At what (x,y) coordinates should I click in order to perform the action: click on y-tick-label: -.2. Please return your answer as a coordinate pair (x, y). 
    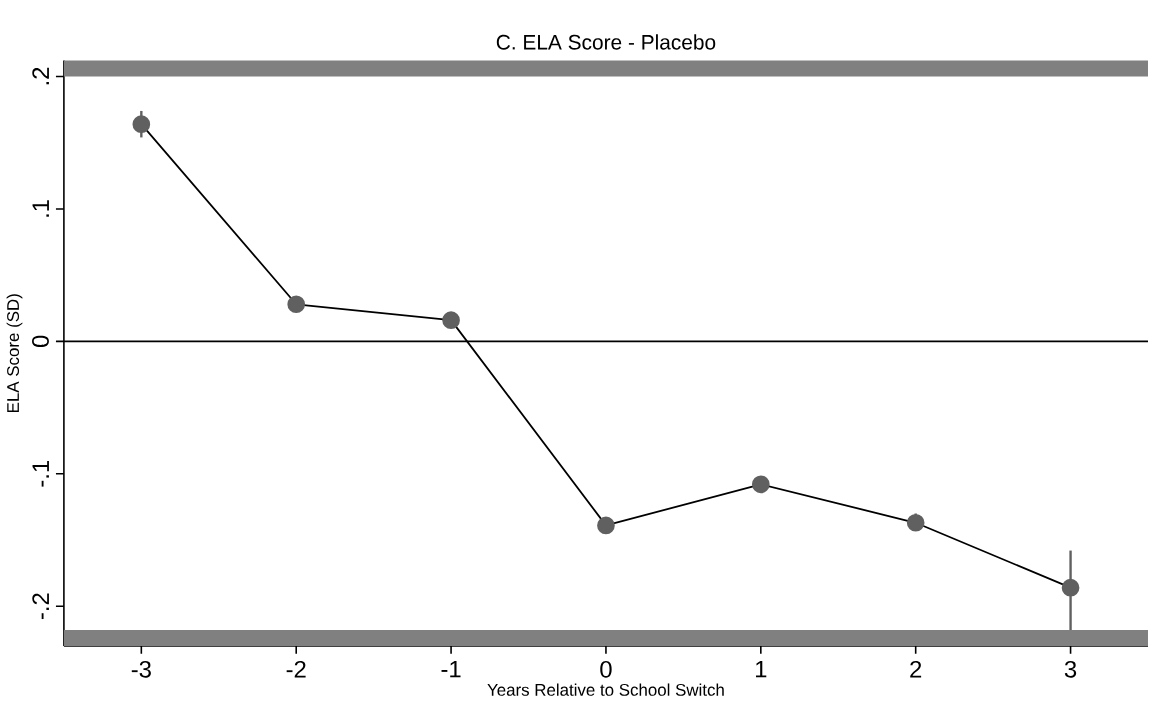
    Looking at the image, I should click on (40, 606).